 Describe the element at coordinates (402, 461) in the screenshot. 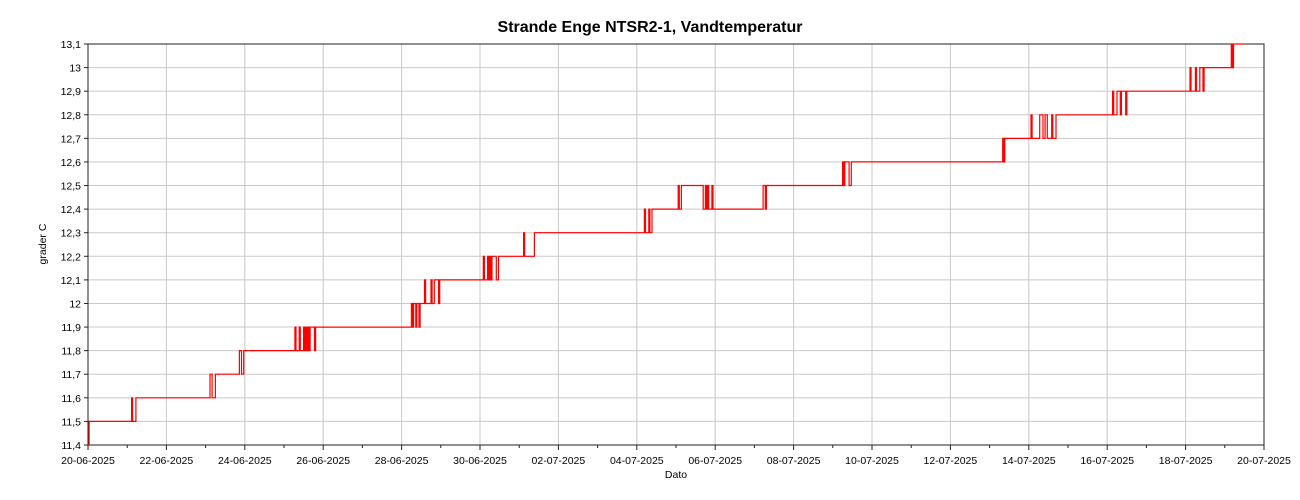

I see `x-tick-label: 28-06-2025` at that location.